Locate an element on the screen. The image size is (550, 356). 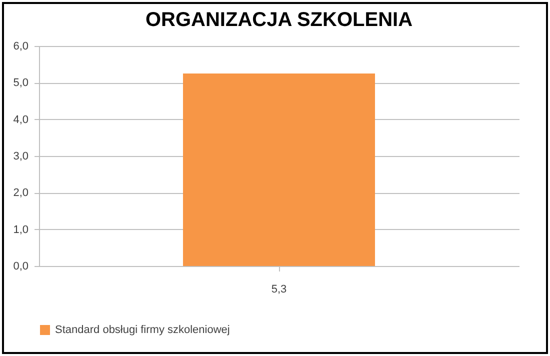
y-tick-label: 5,0 is located at coordinates (20, 83).